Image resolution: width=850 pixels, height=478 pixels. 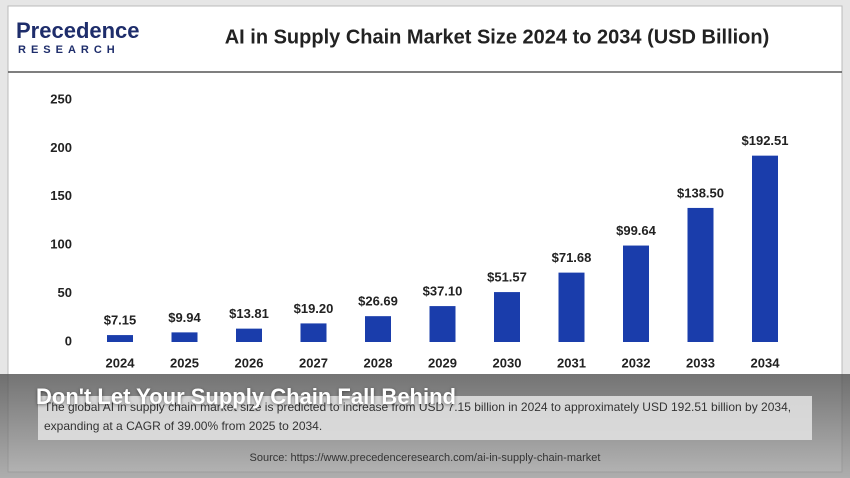 I want to click on y-tick-label: 100, so click(x=61, y=244).